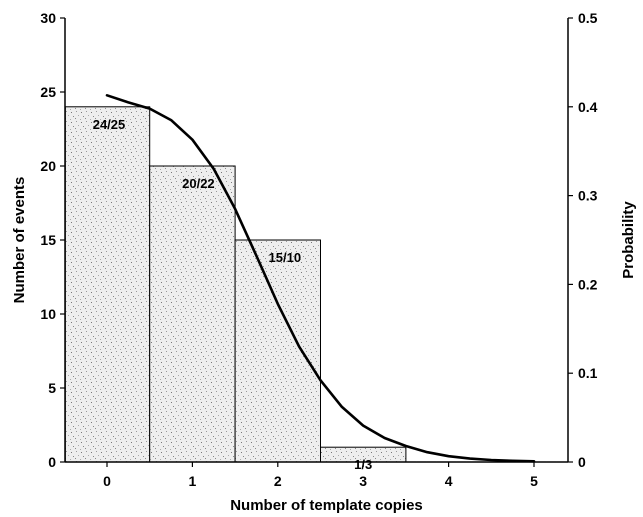  I want to click on y2-tick-label: 0.1, so click(588, 373).